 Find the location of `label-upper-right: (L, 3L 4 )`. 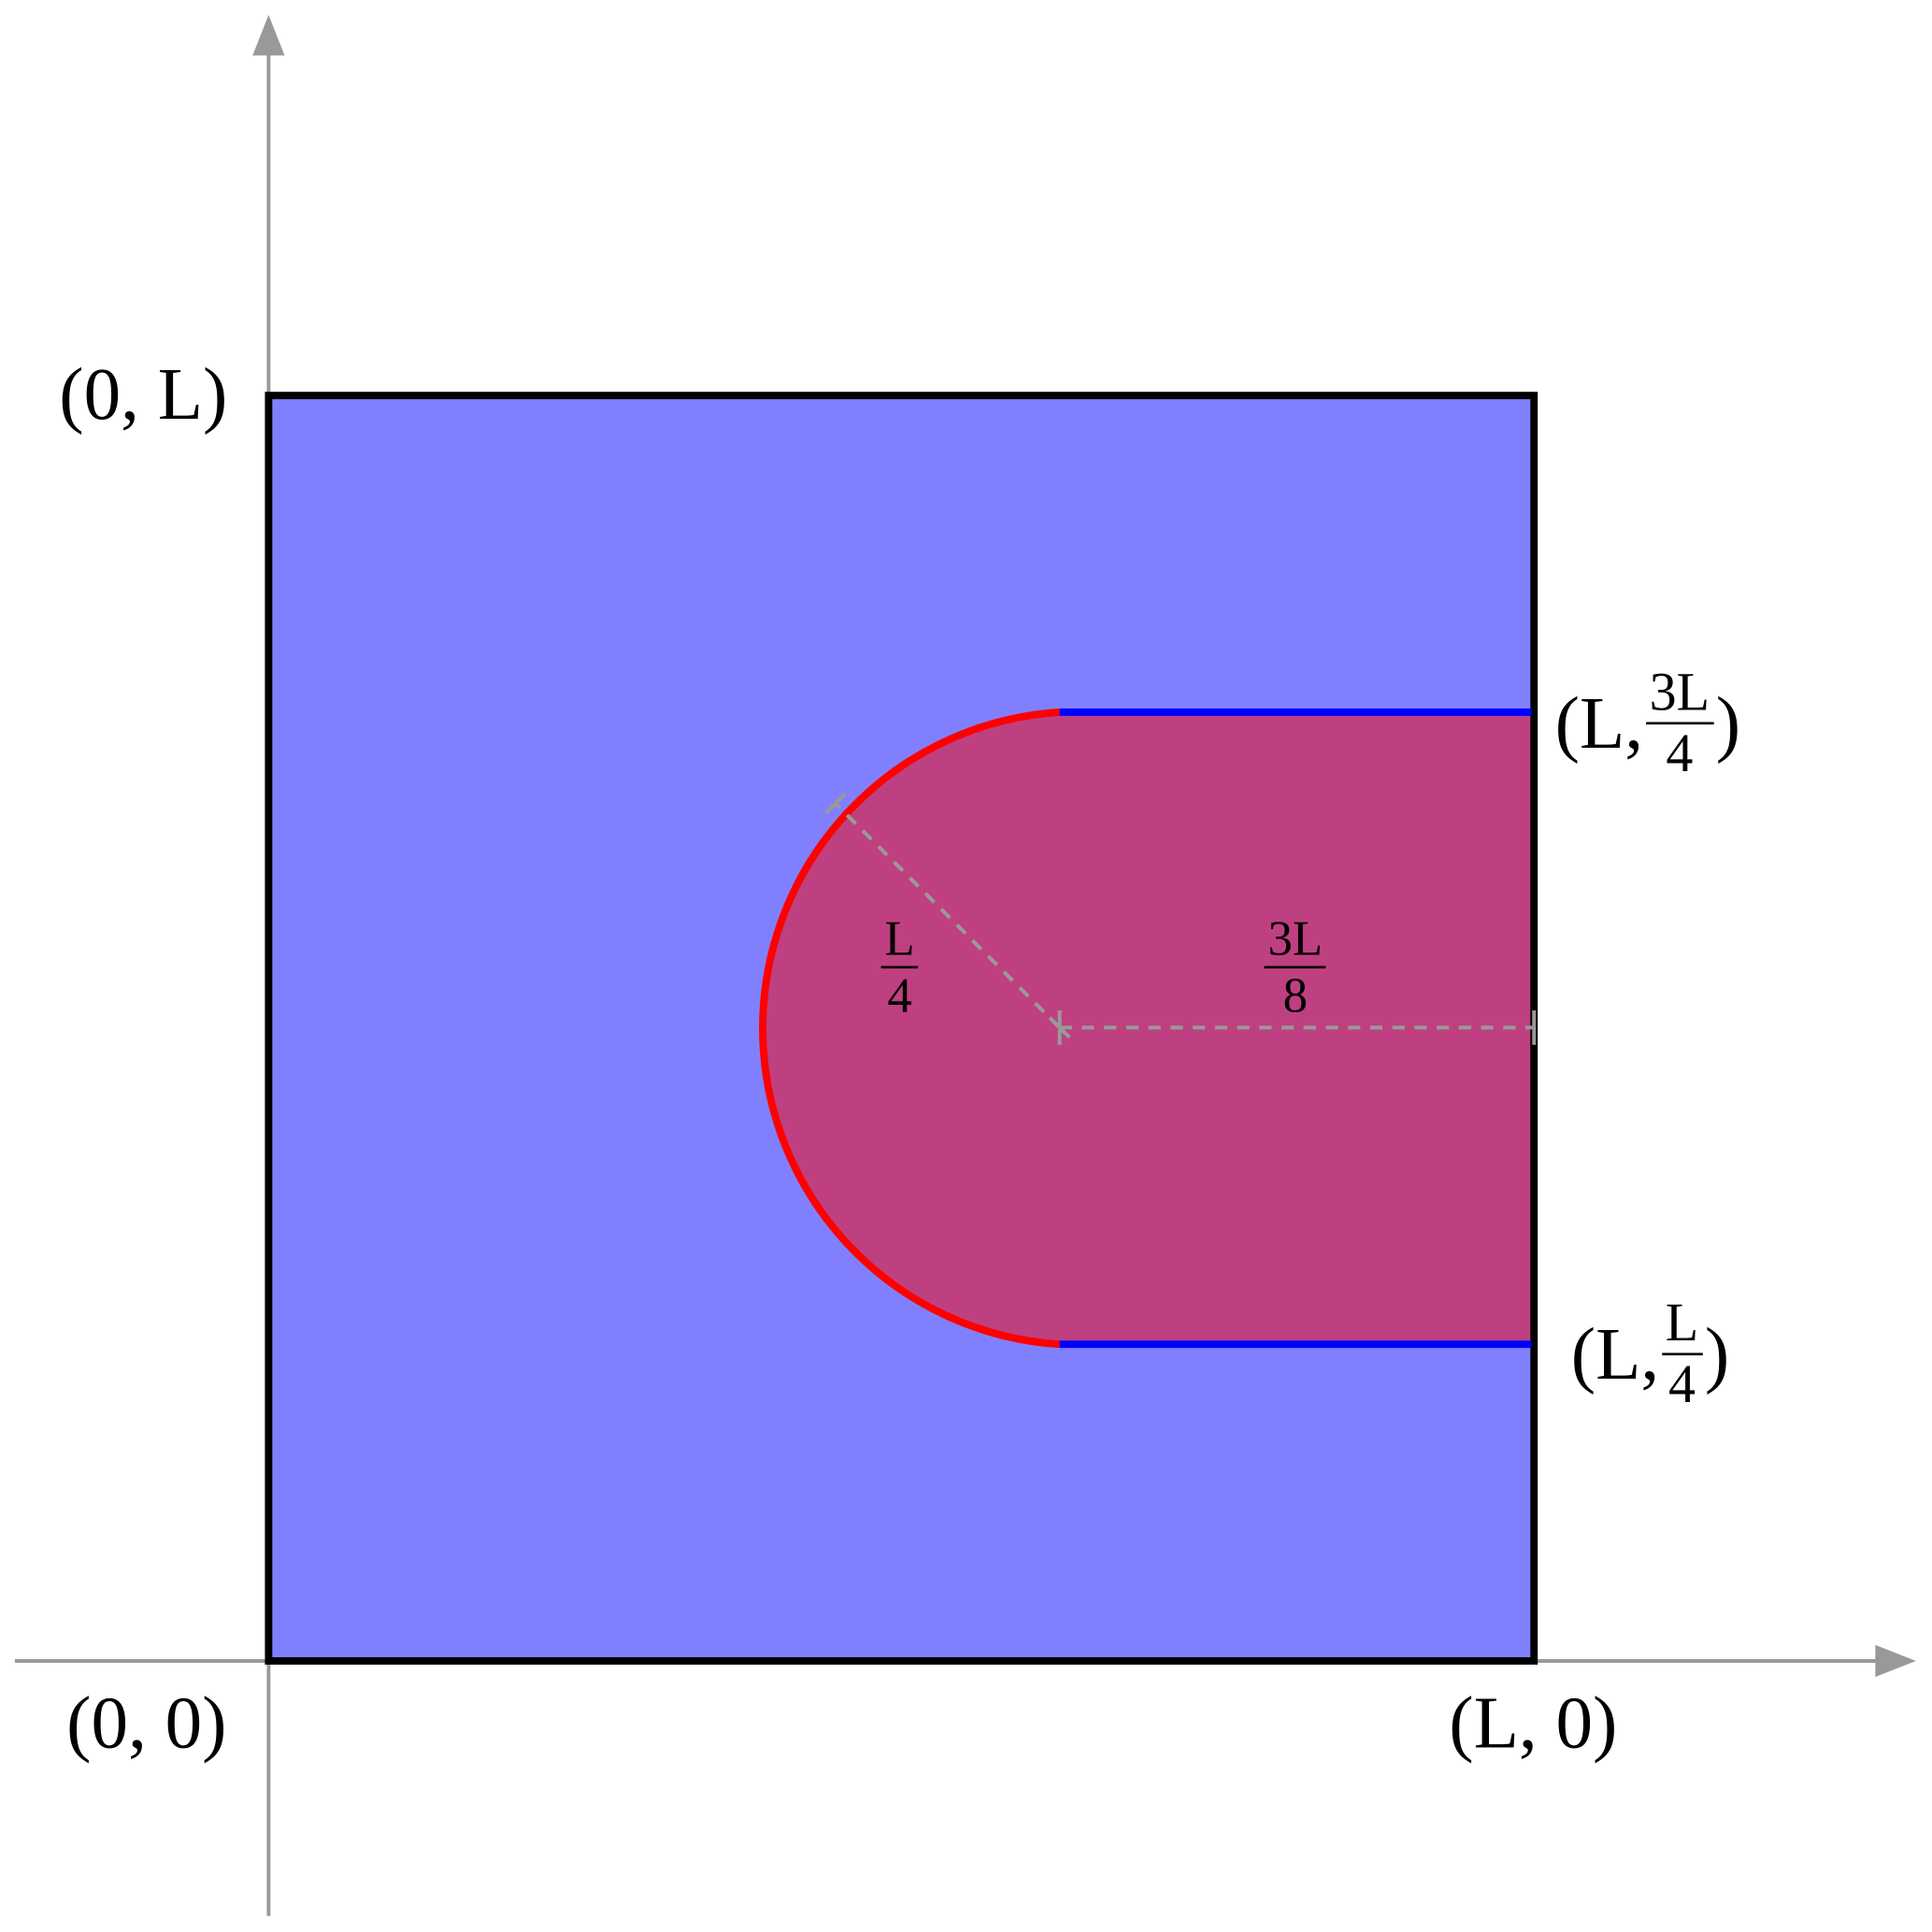

label-upper-right: (L, 3L 4 ) is located at coordinates (1647, 723).